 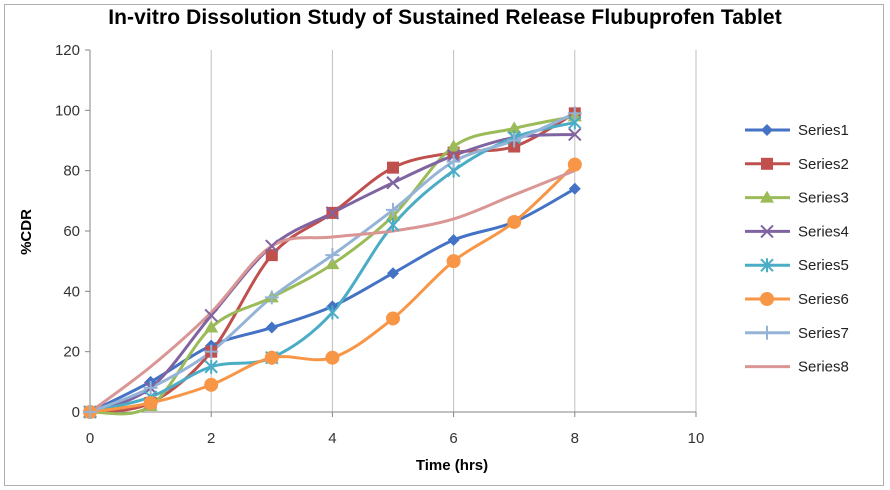 What do you see at coordinates (823, 333) in the screenshot?
I see `legend-label-7: Series7` at bounding box center [823, 333].